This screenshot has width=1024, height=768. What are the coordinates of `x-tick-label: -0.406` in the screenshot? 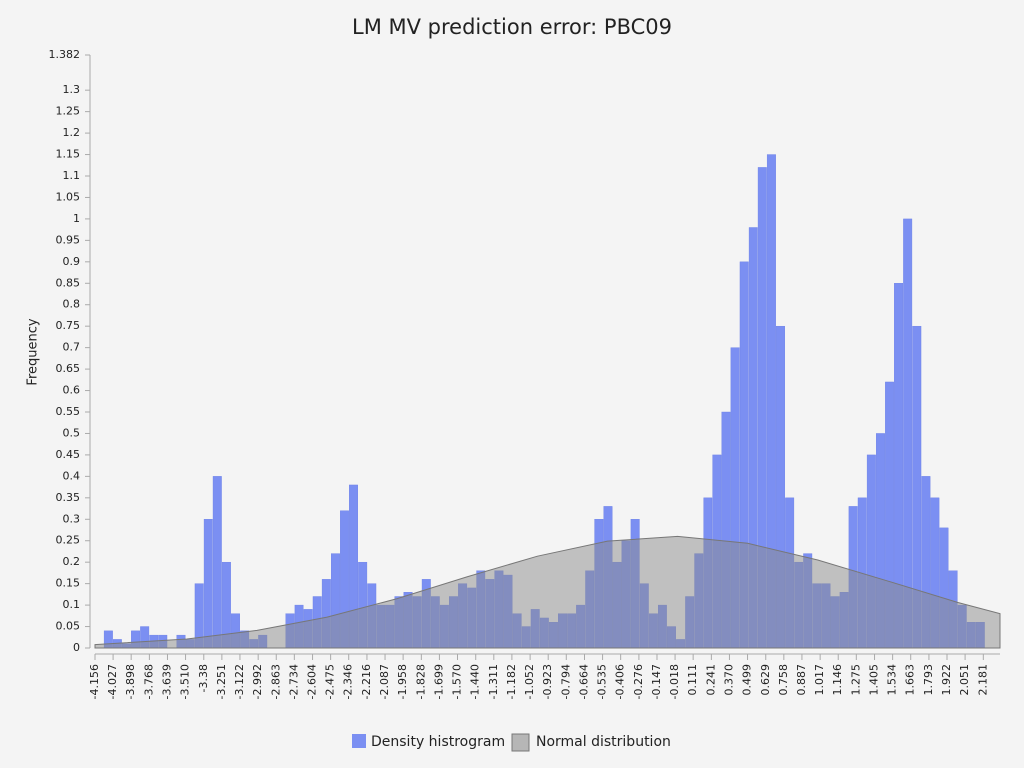 It's located at (620, 681).